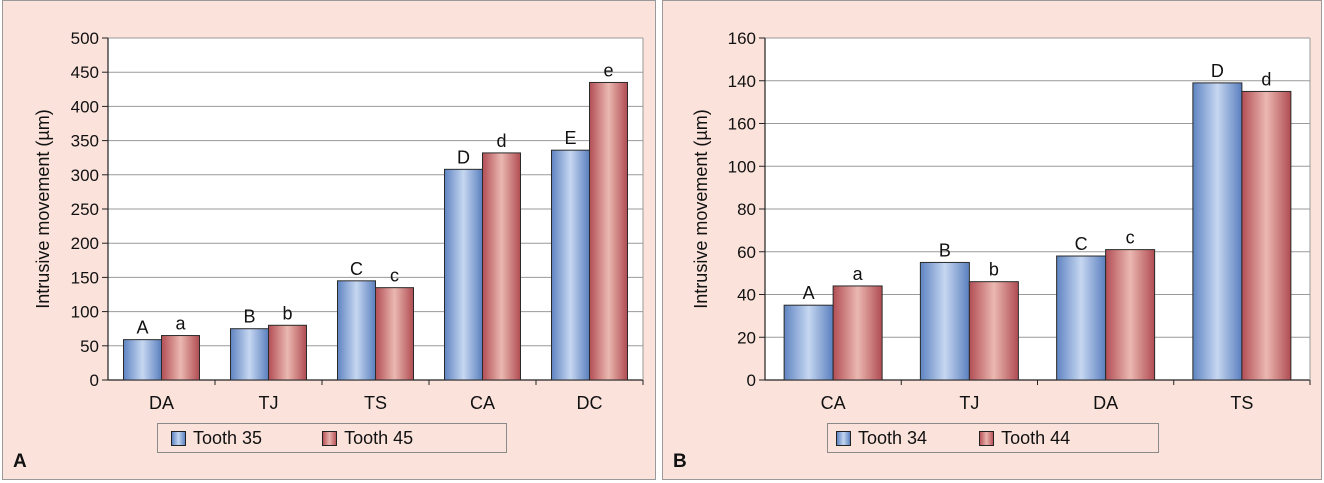  I want to click on y-tick-label: 300, so click(85, 175).